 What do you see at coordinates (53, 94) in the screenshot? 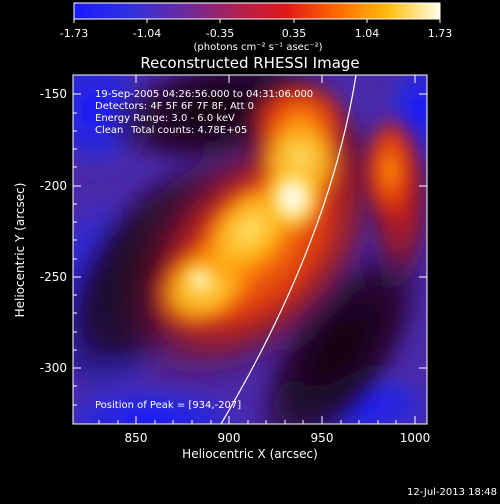
I see `y-tick-label: -150` at bounding box center [53, 94].